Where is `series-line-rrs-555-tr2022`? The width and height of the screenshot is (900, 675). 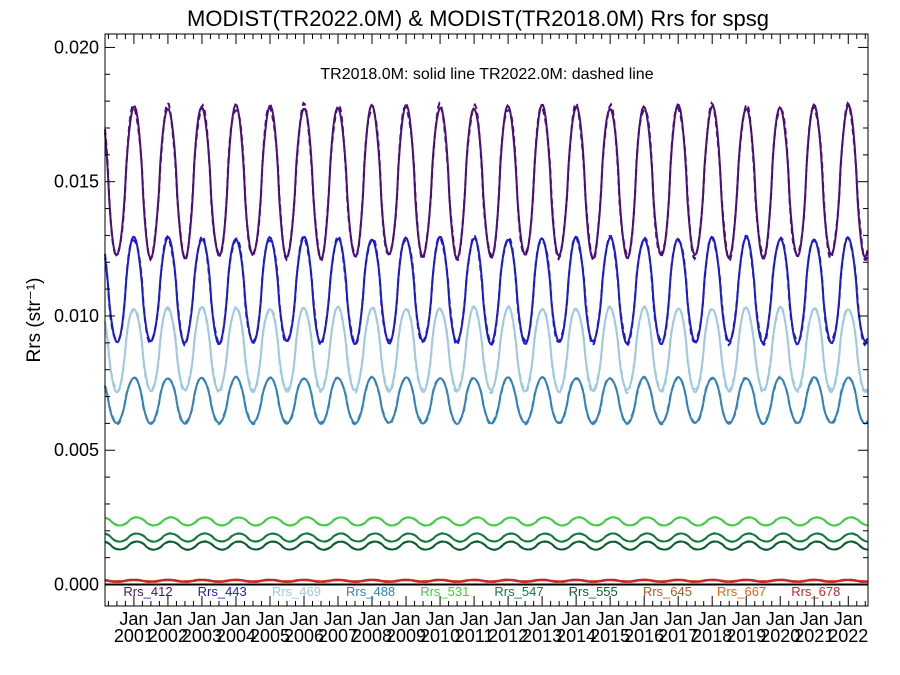 series-line-rrs-555-tr2022 is located at coordinates (486, 545).